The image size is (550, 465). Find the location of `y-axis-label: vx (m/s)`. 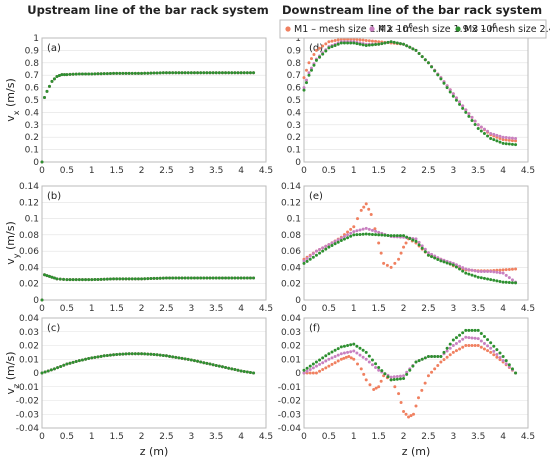

y-axis-label: vx (m/s) is located at coordinates (12, 99).